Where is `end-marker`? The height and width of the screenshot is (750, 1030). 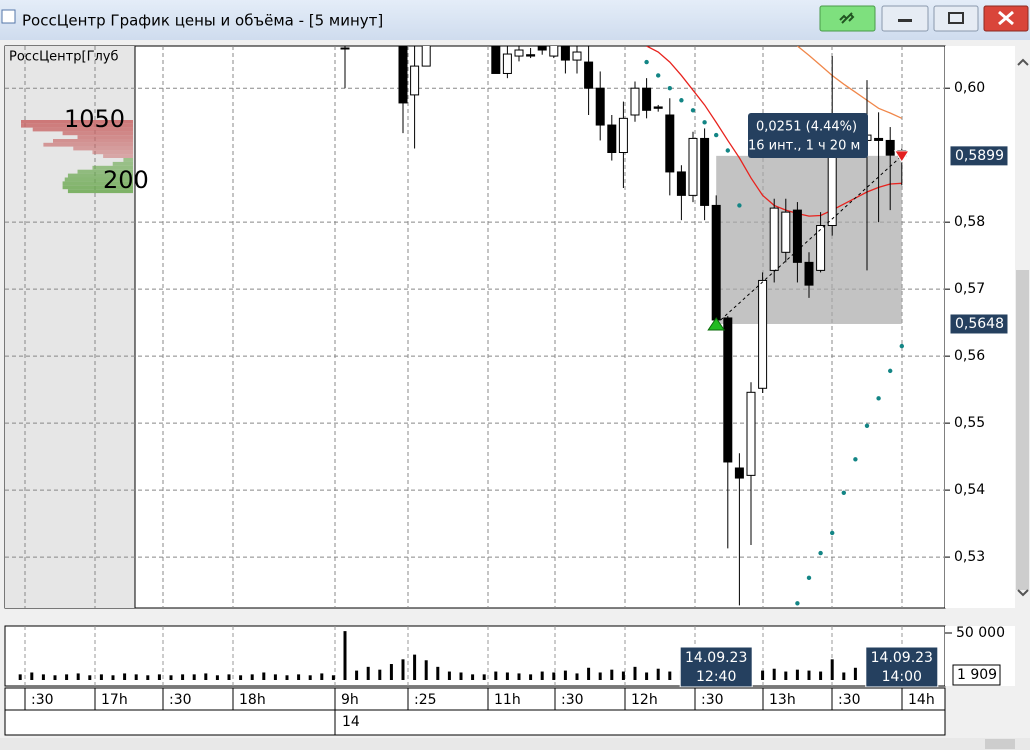
end-marker is located at coordinates (901, 156).